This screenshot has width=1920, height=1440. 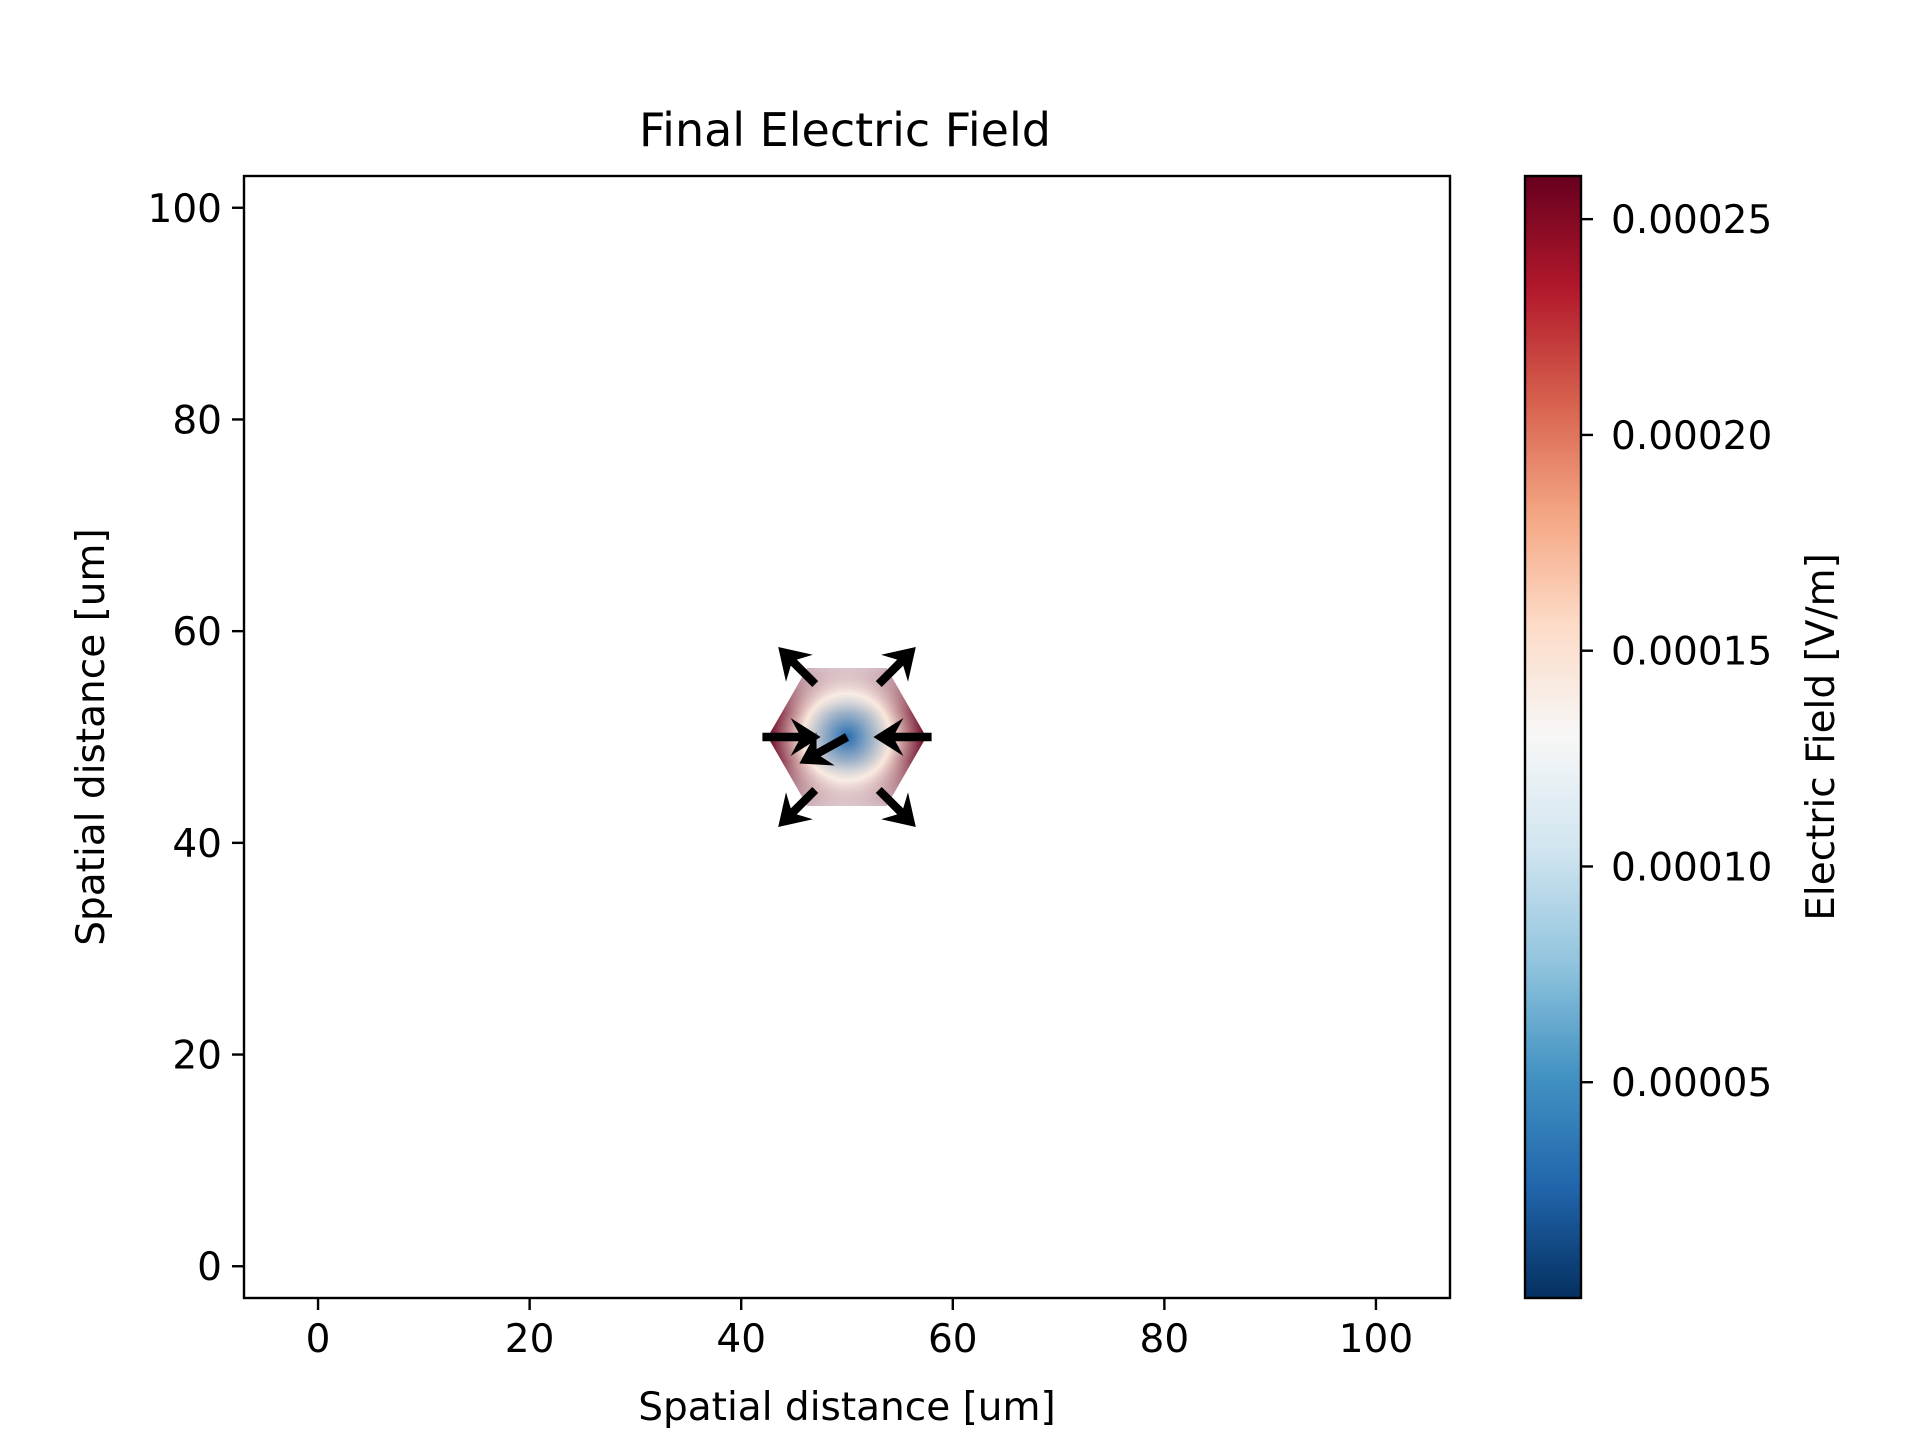 What do you see at coordinates (197, 632) in the screenshot?
I see `y-tick-label: 60` at bounding box center [197, 632].